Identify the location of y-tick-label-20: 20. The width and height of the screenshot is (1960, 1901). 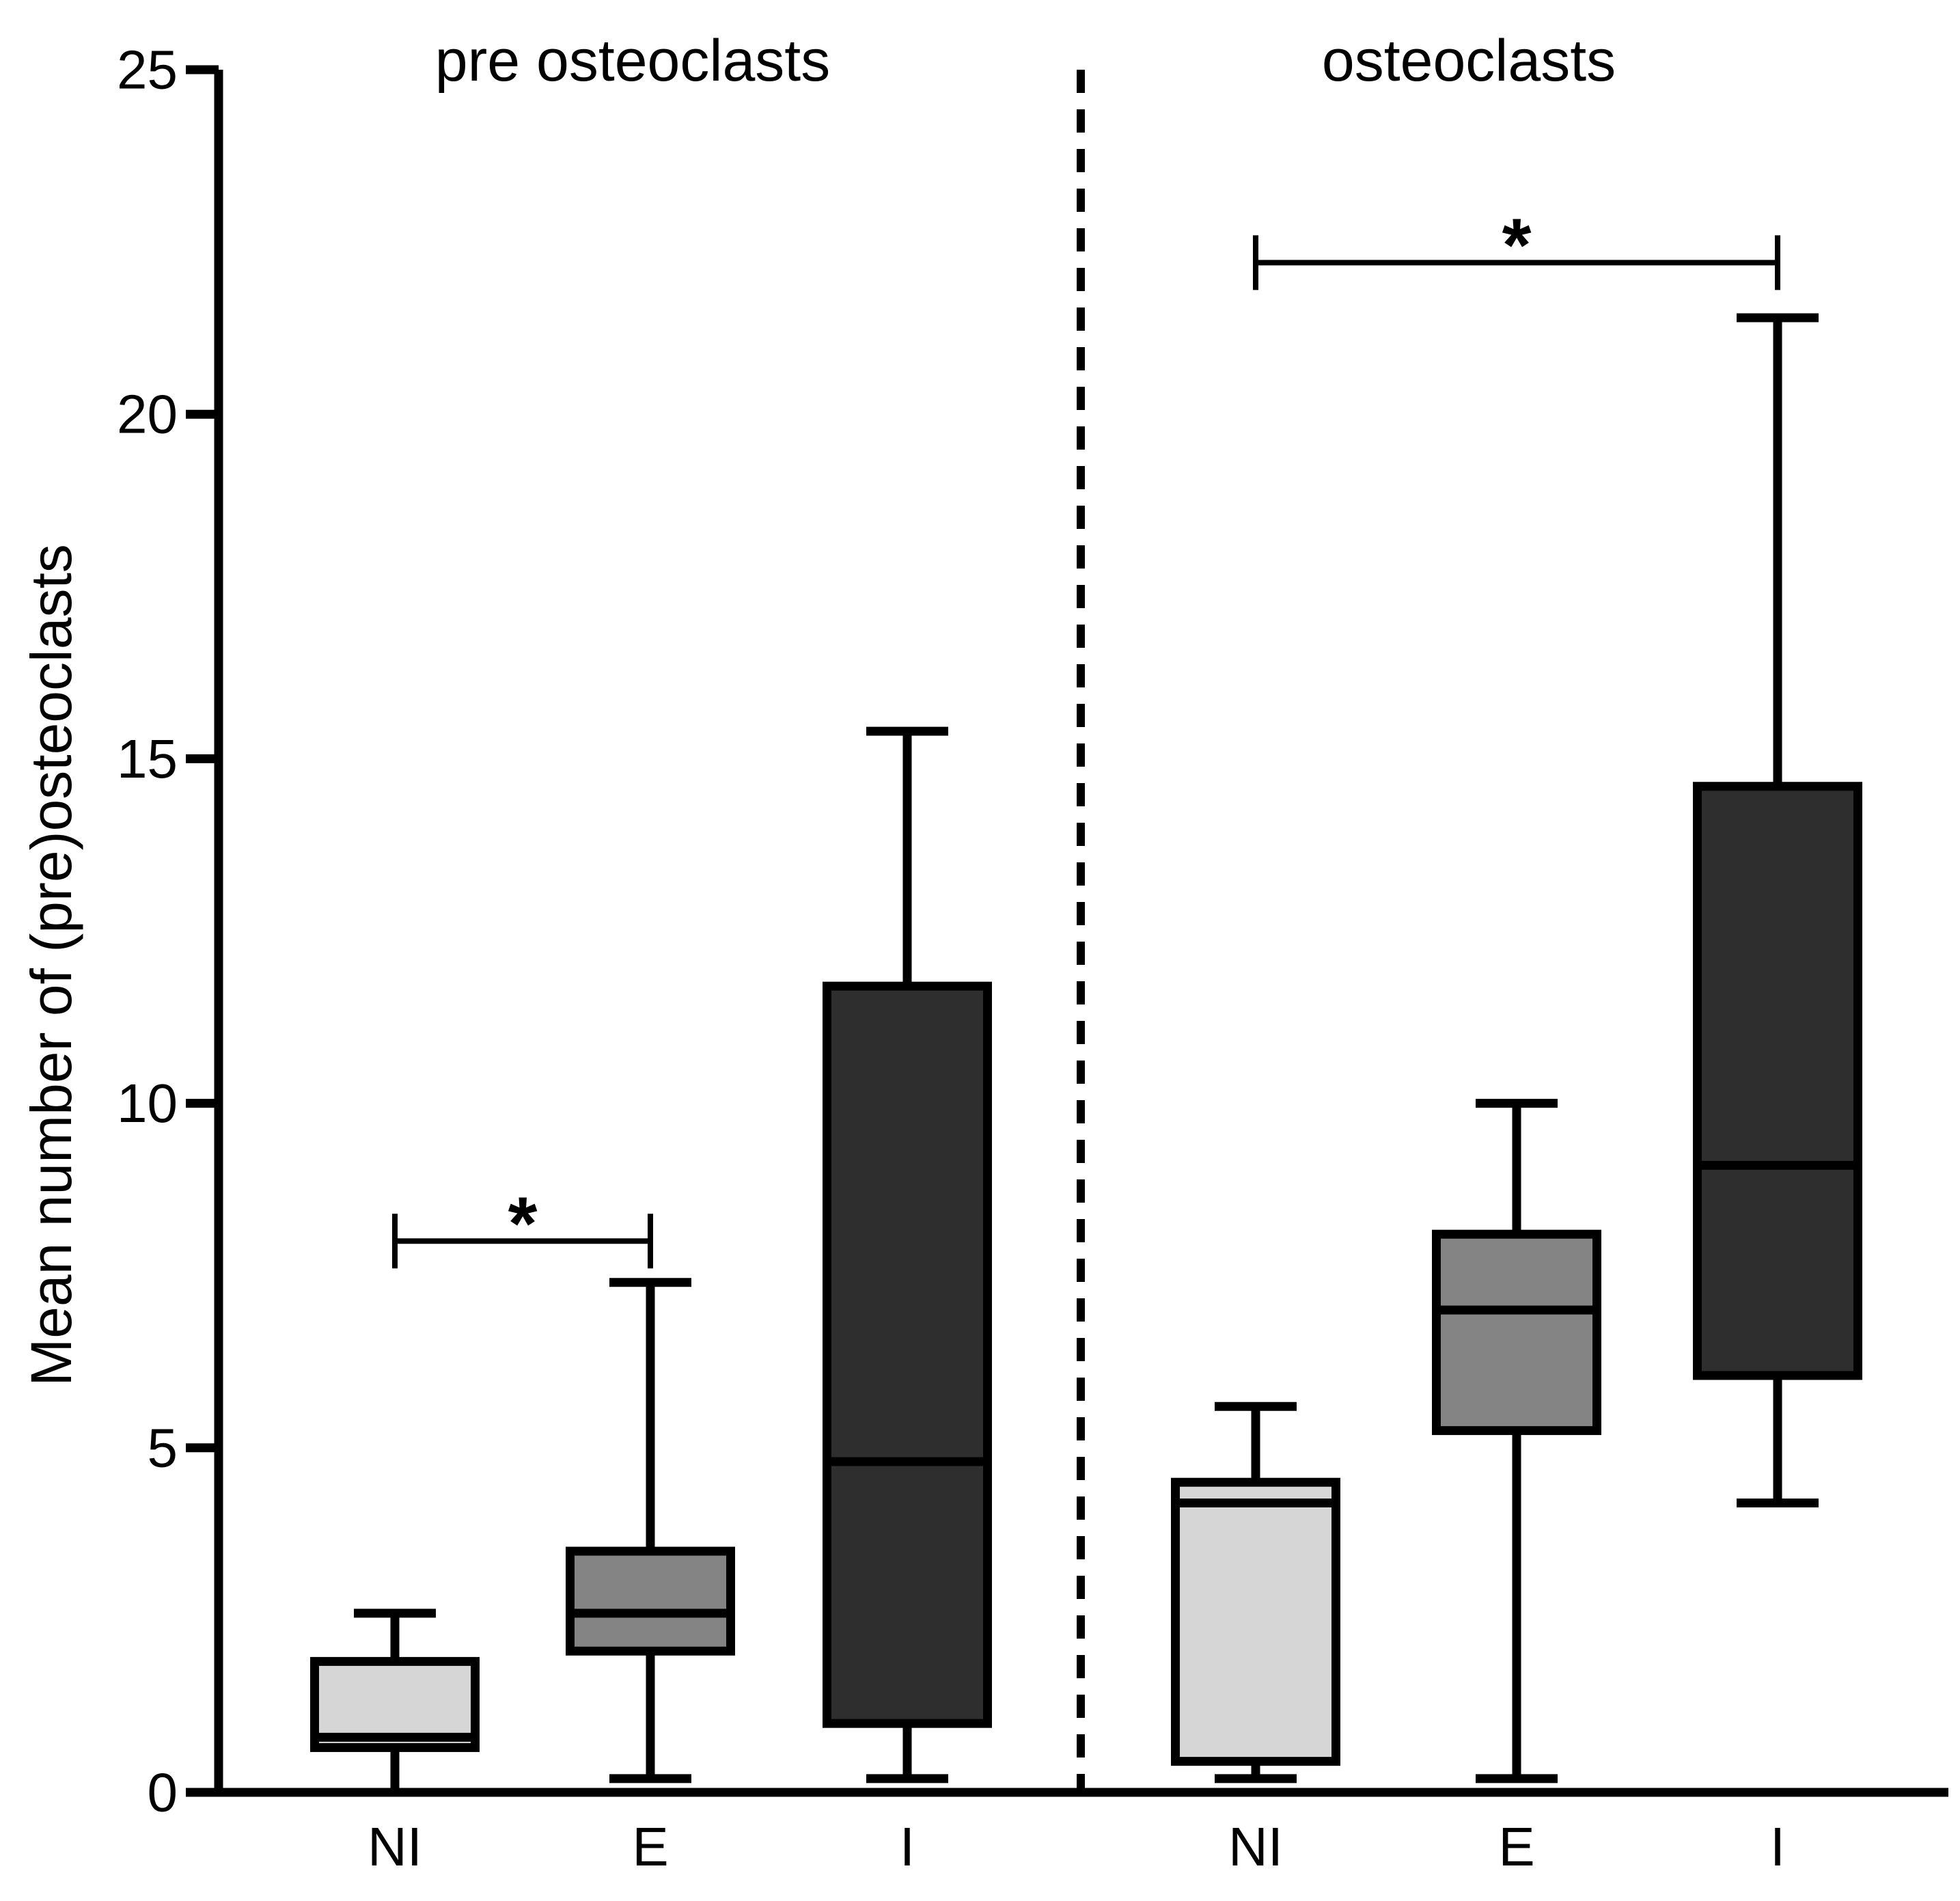
(147, 414).